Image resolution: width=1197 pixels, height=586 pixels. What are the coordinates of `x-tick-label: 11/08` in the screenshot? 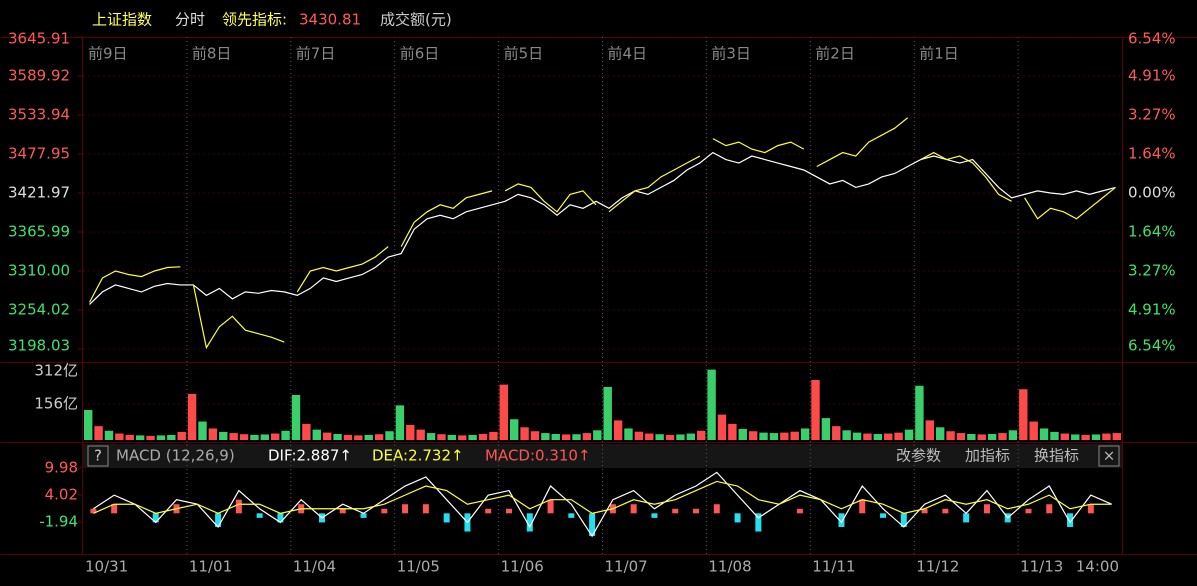 It's located at (729, 567).